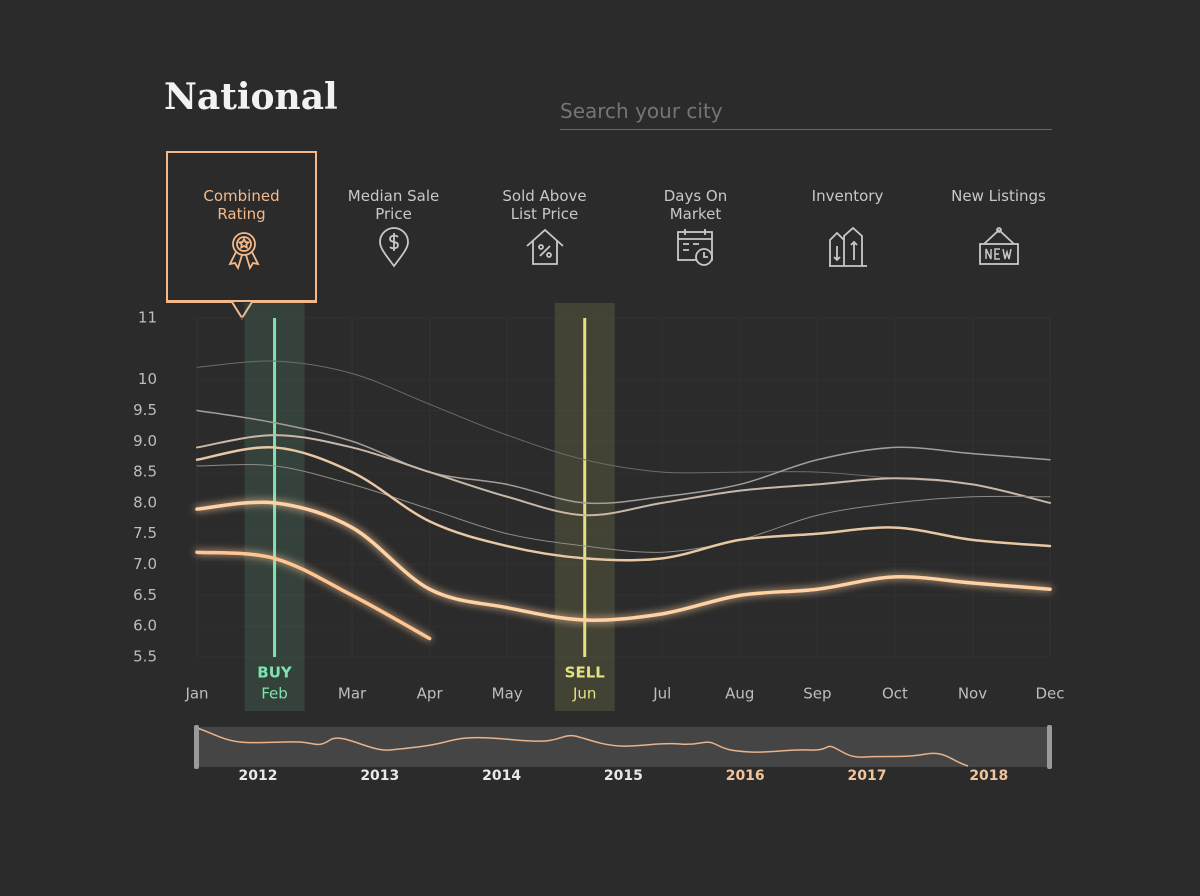 This screenshot has width=1200, height=896. I want to click on timeline-sparkline, so click(582, 747).